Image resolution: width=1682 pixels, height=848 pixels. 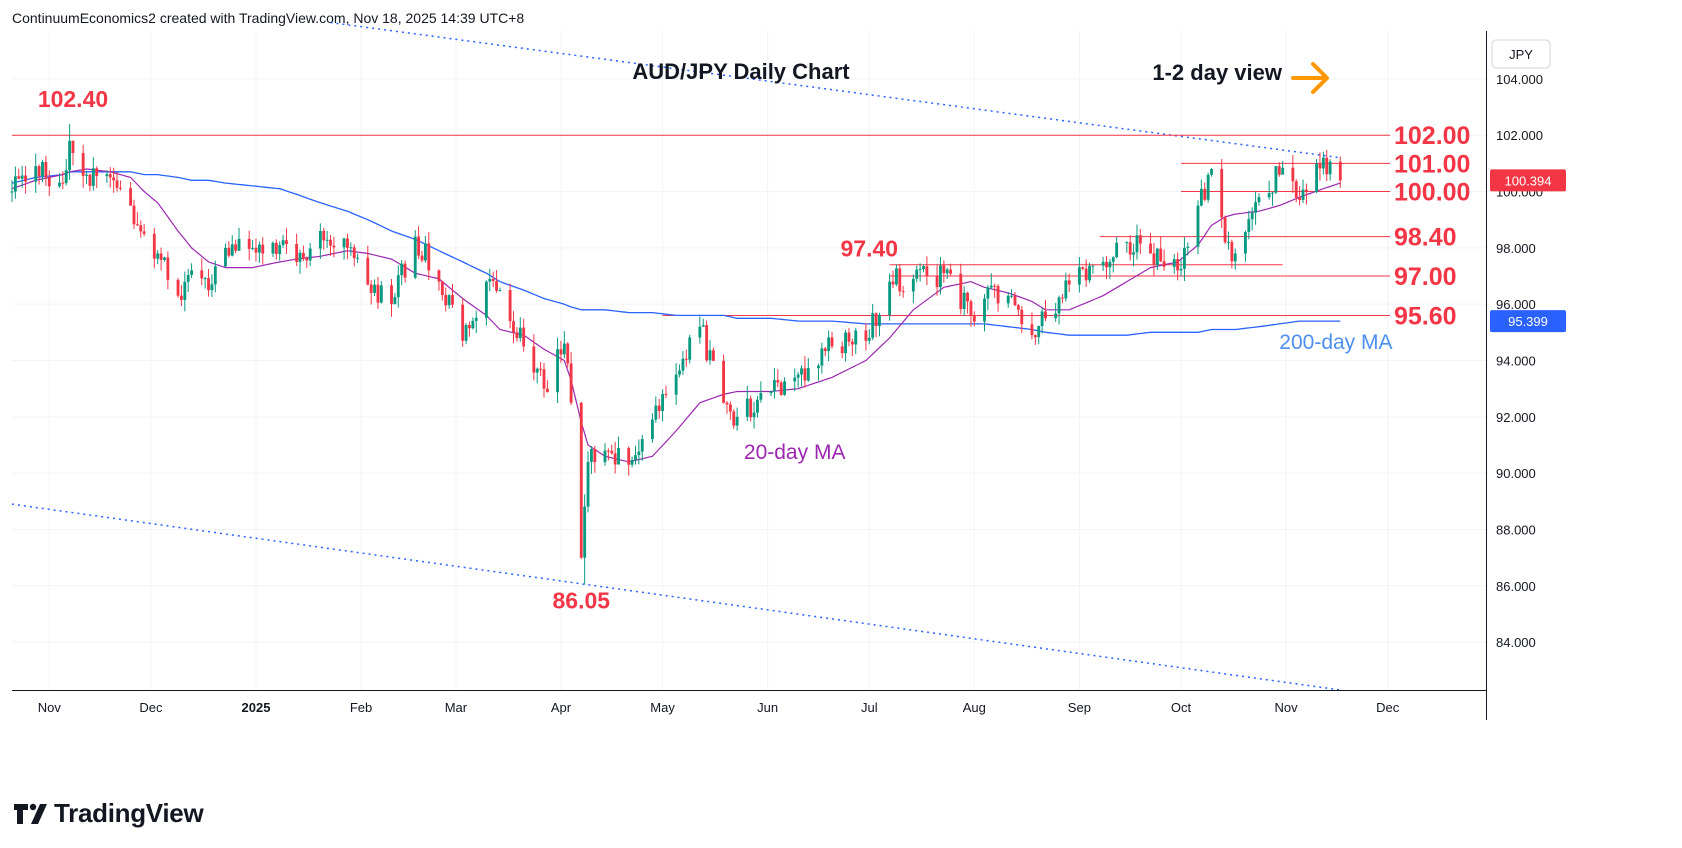 I want to click on ma-200-price-tag, so click(x=1528, y=321).